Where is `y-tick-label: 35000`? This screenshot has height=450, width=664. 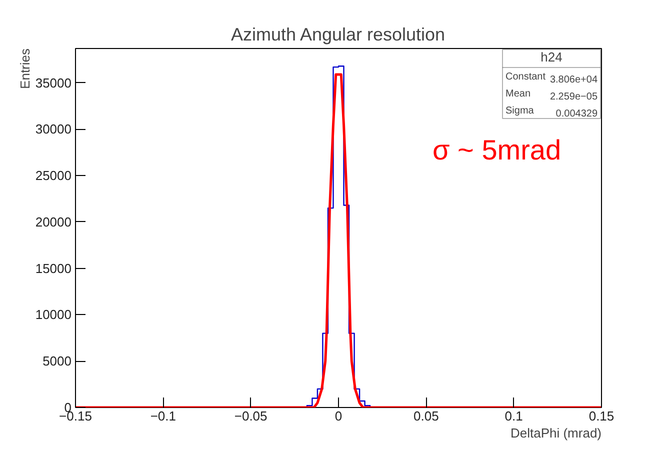 y-tick-label: 35000 is located at coordinates (53, 82).